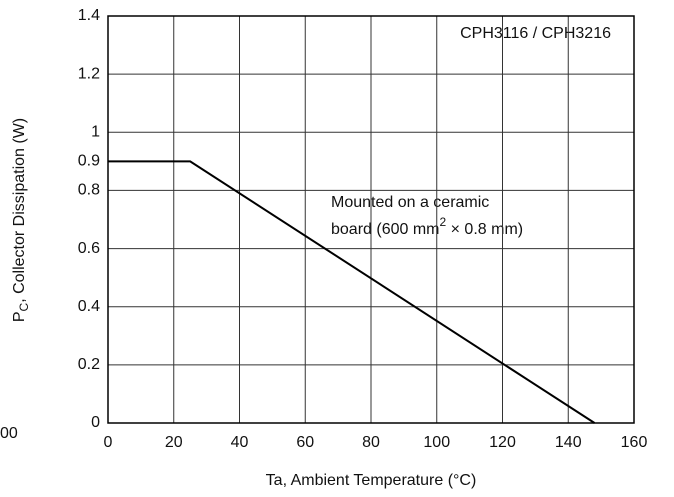 Image resolution: width=674 pixels, height=497 pixels. Describe the element at coordinates (436, 442) in the screenshot. I see `x-tick-label: 100` at that location.